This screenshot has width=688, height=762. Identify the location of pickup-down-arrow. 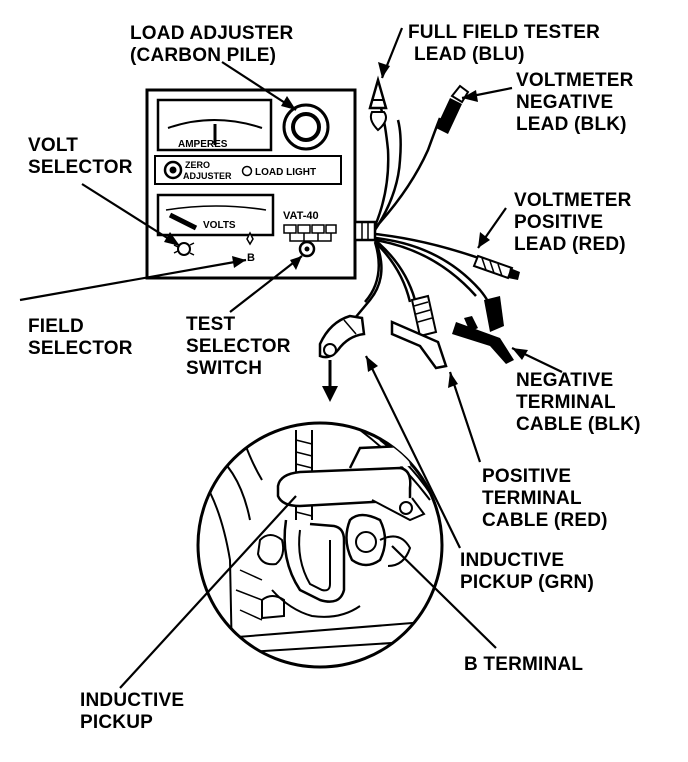
(330, 381).